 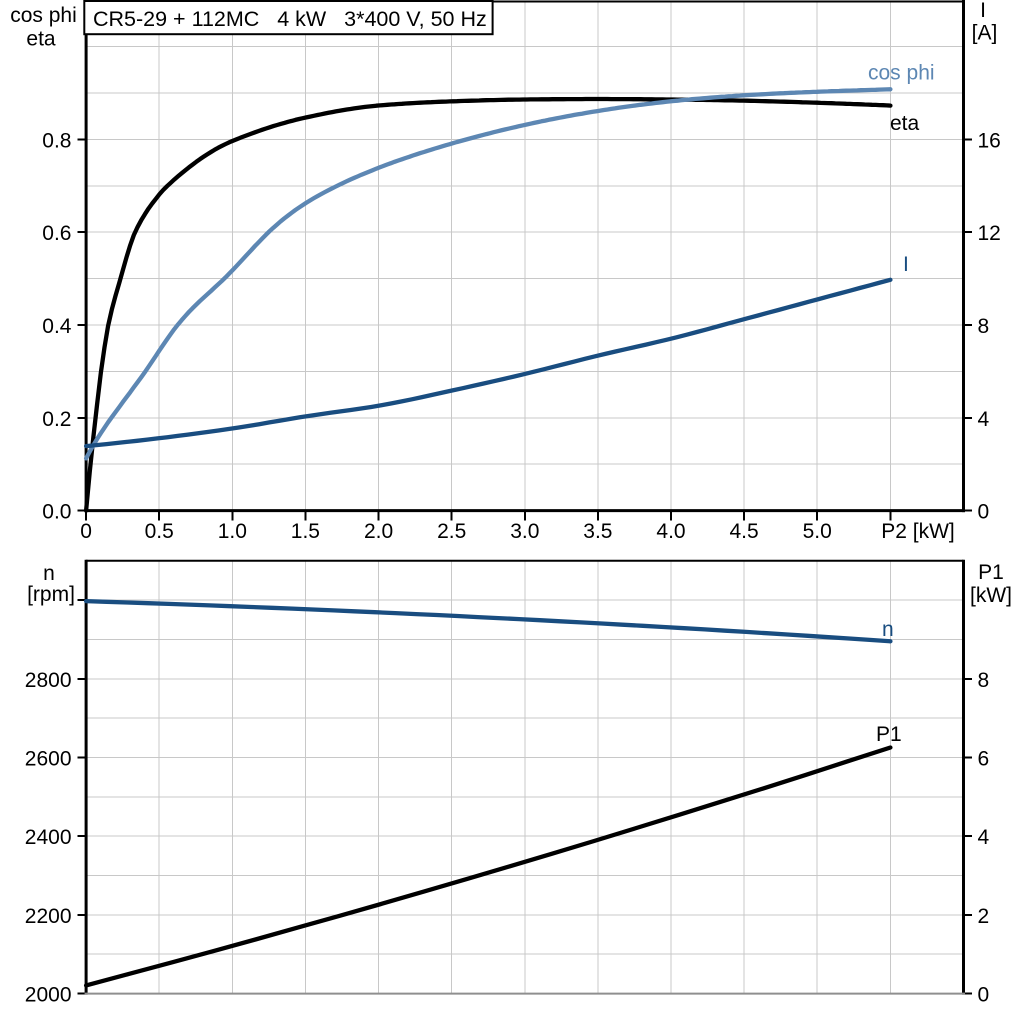 I want to click on svg-text: 16, so click(x=989, y=140).